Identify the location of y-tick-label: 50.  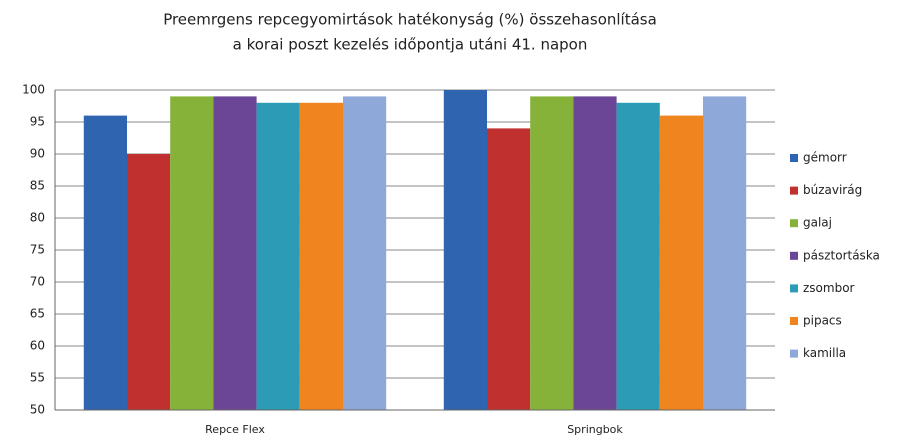
(37, 410).